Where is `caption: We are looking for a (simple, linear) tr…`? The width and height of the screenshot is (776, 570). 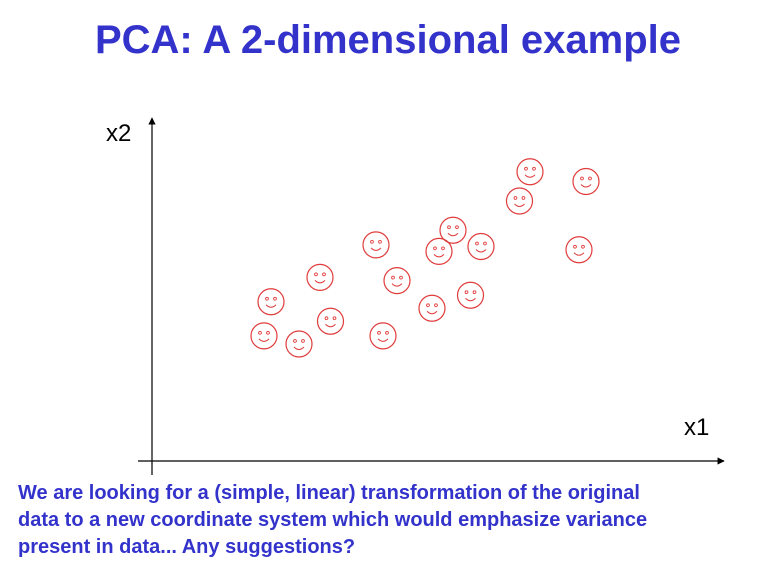
caption: We are looking for a (simple, linear) tr… is located at coordinates (393, 520).